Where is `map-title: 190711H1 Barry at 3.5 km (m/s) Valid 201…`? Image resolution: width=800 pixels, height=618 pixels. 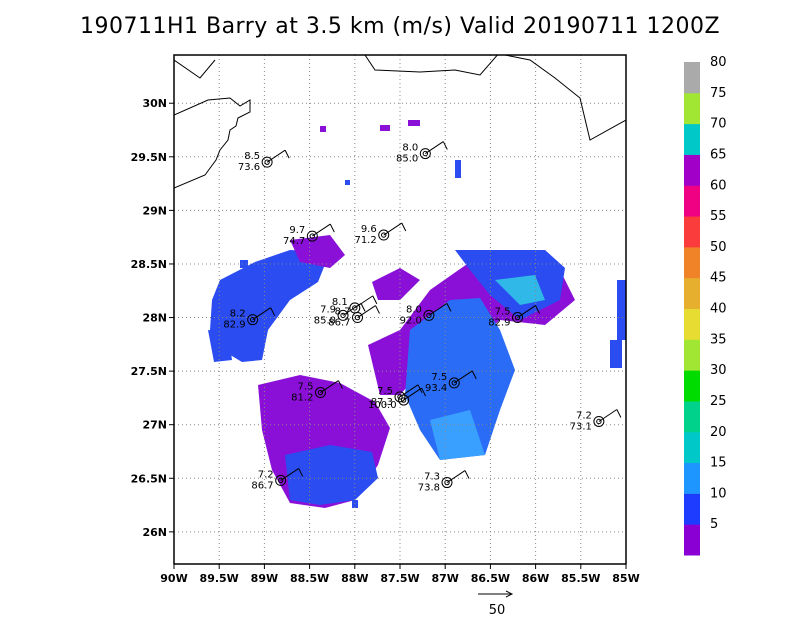 map-title: 190711H1 Barry at 3.5 km (m/s) Valid 201… is located at coordinates (400, 26).